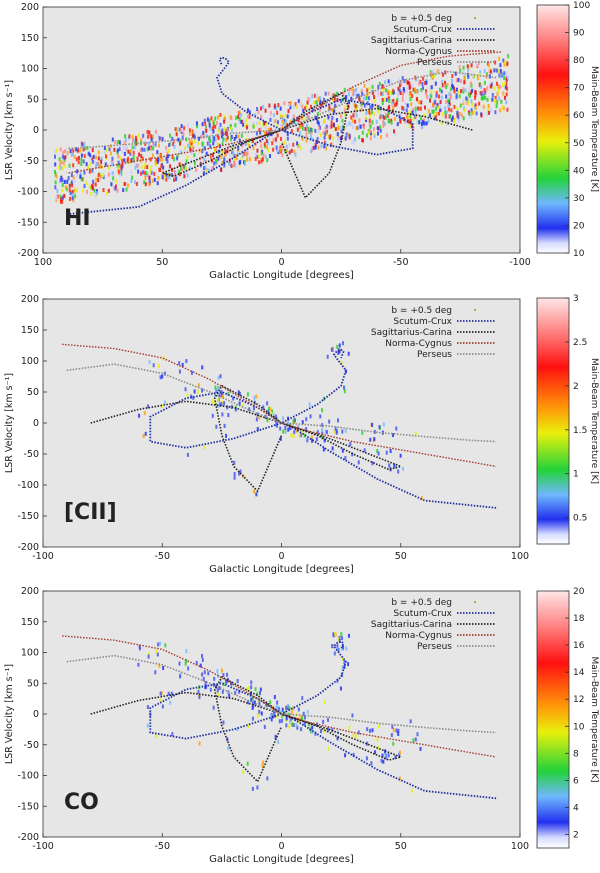  I want to click on colorbar-gradient, so click(553, 421).